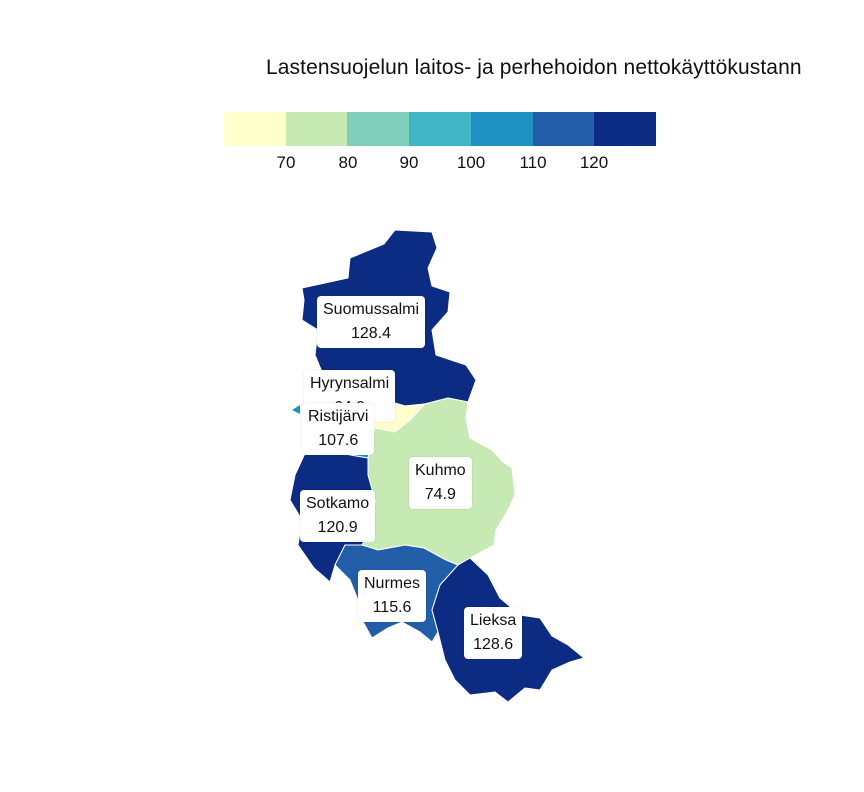 This screenshot has height=792, width=864. I want to click on region-name: Sotkamo, so click(338, 503).